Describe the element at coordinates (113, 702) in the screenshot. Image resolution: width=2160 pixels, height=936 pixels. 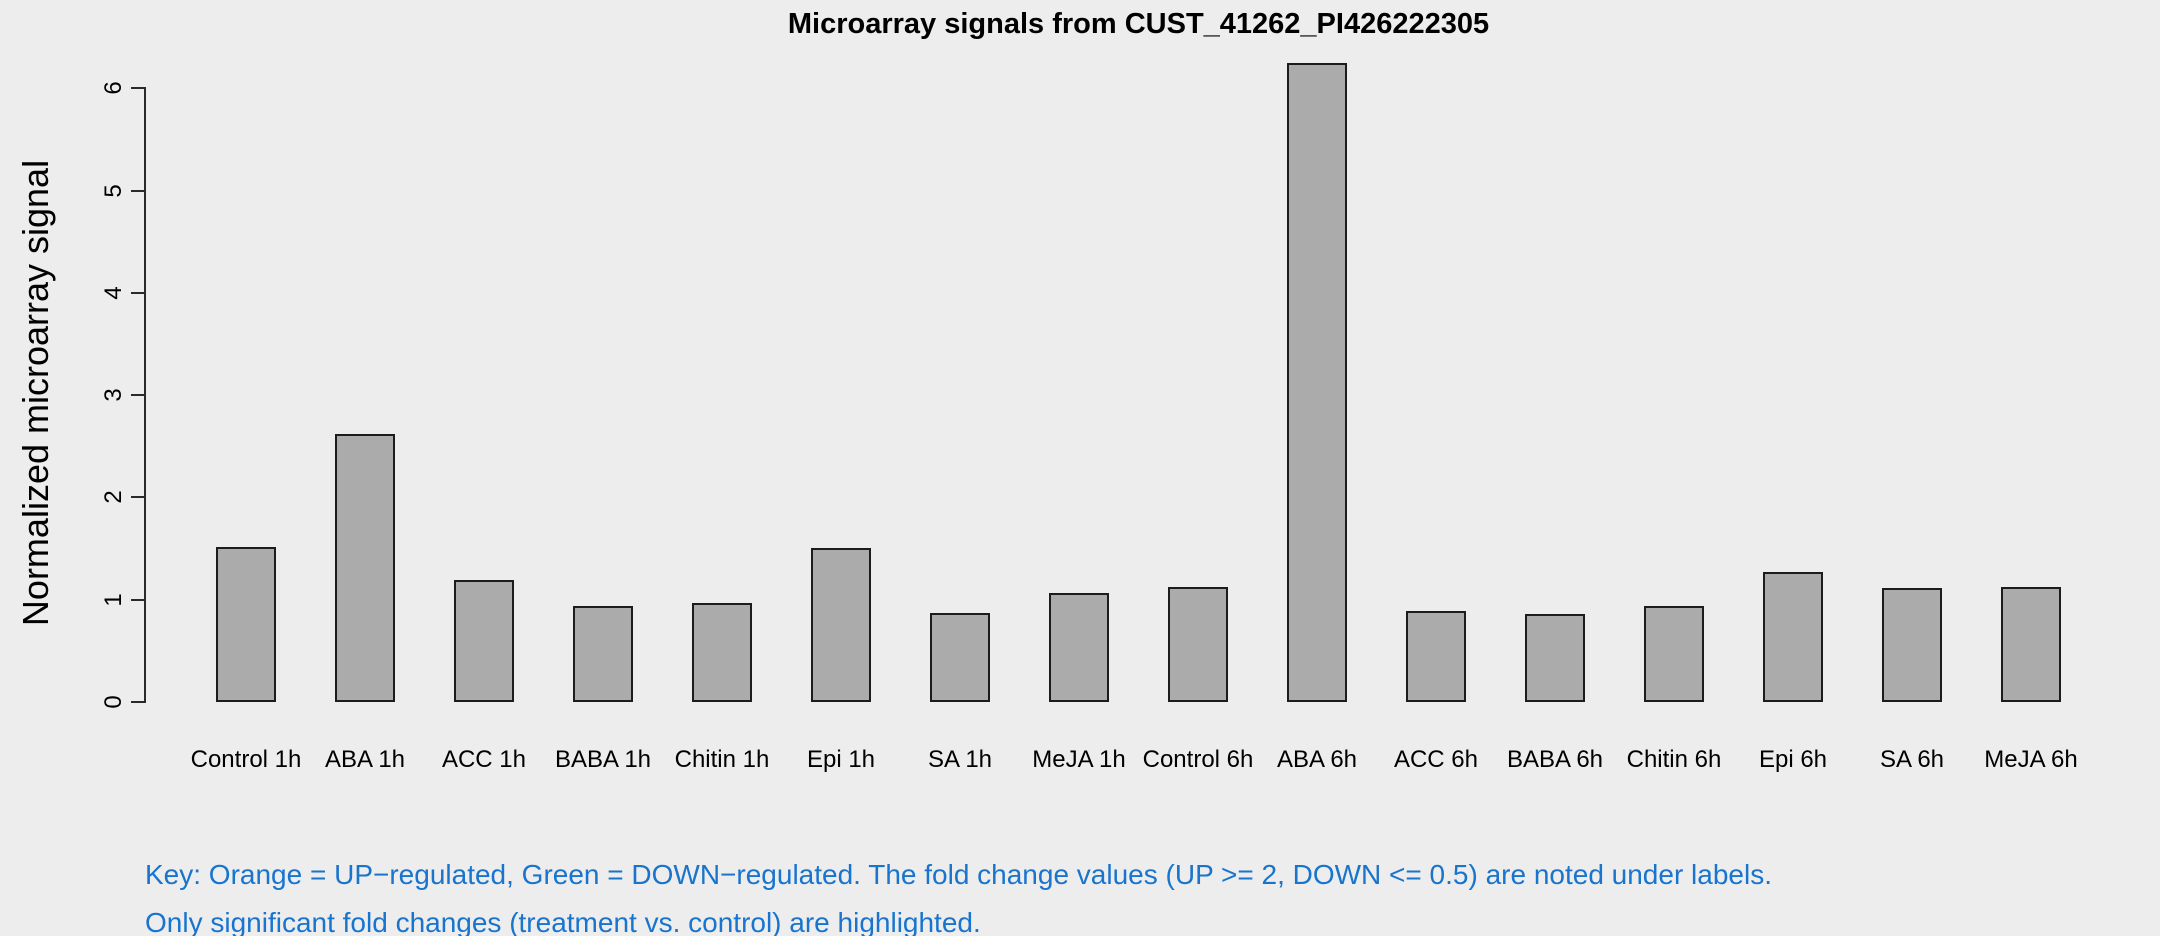
I see `y-axis-tick-label: 0` at that location.